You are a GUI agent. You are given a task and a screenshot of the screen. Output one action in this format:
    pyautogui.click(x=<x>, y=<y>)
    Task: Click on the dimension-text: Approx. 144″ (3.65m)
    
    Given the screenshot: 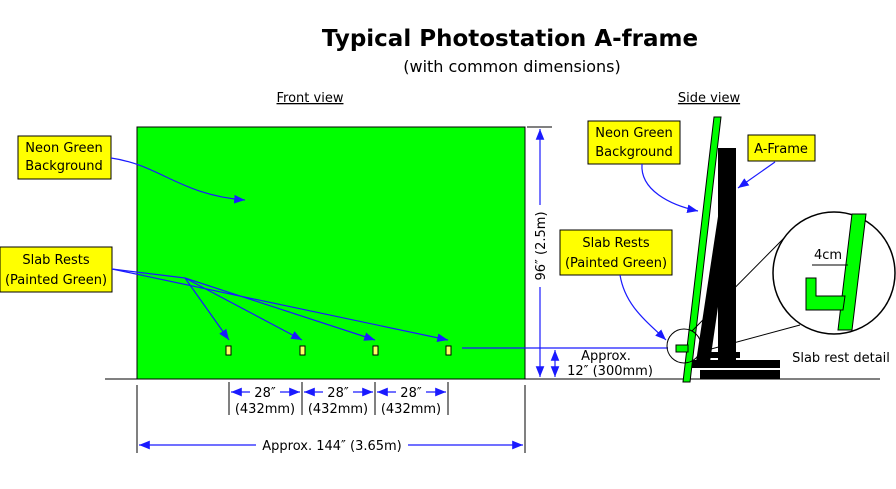 What is the action you would take?
    pyautogui.click(x=332, y=446)
    